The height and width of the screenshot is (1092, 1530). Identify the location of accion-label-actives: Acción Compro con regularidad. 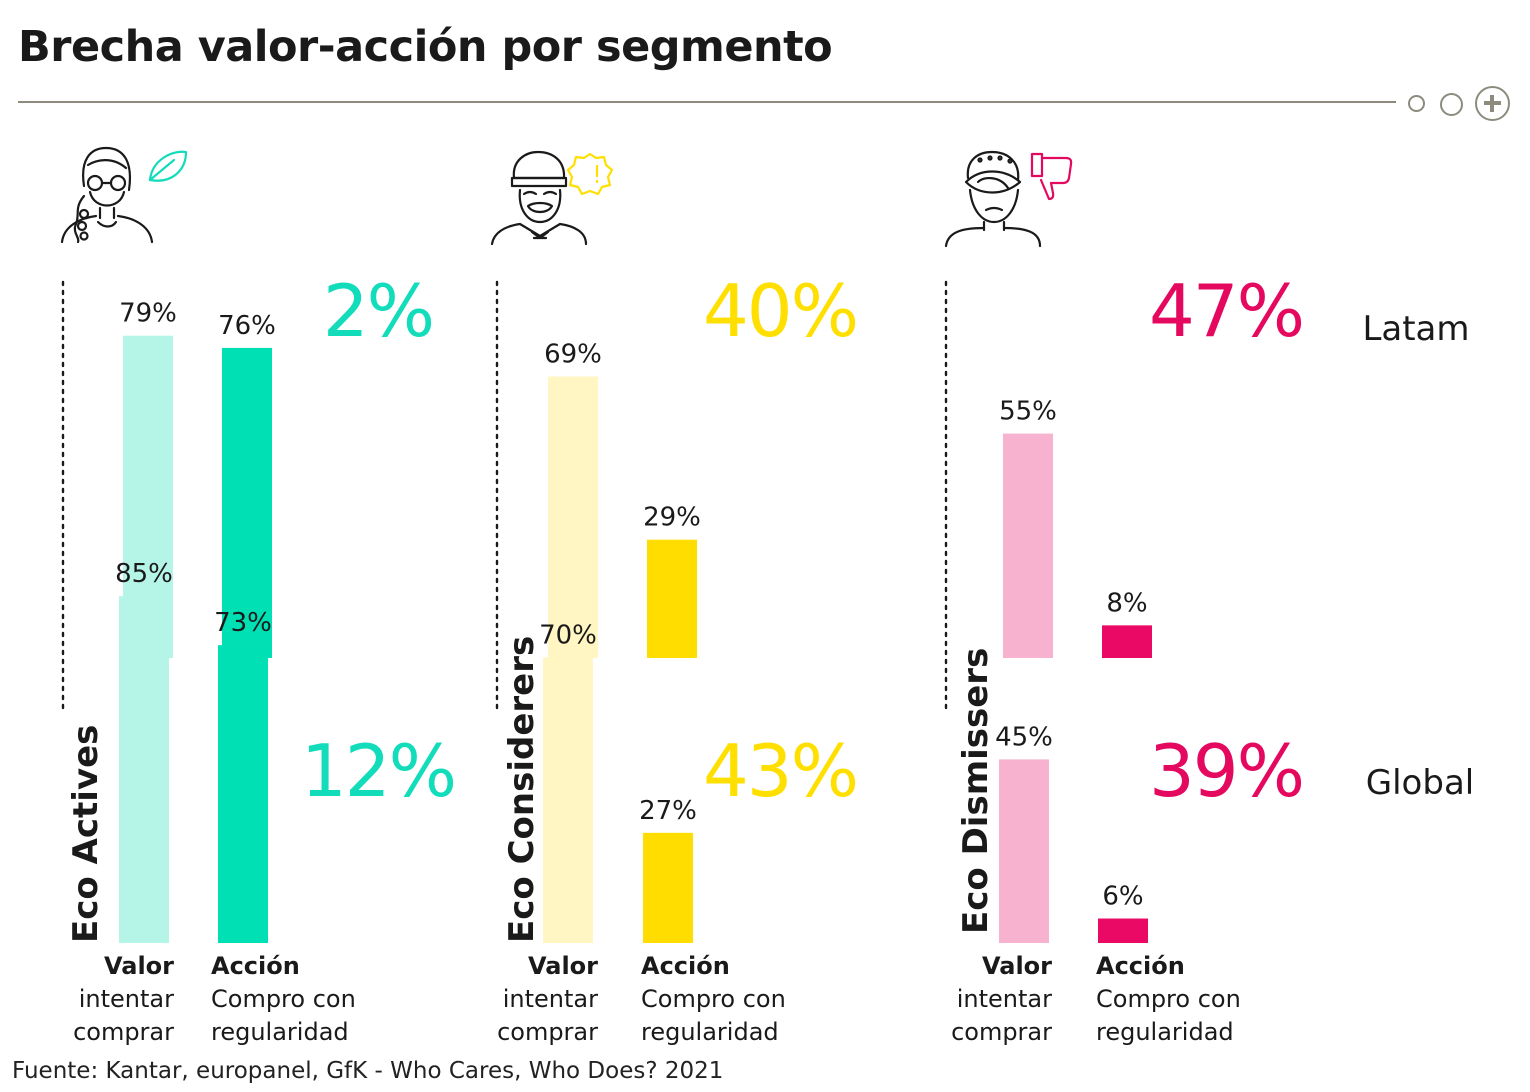
(283, 999).